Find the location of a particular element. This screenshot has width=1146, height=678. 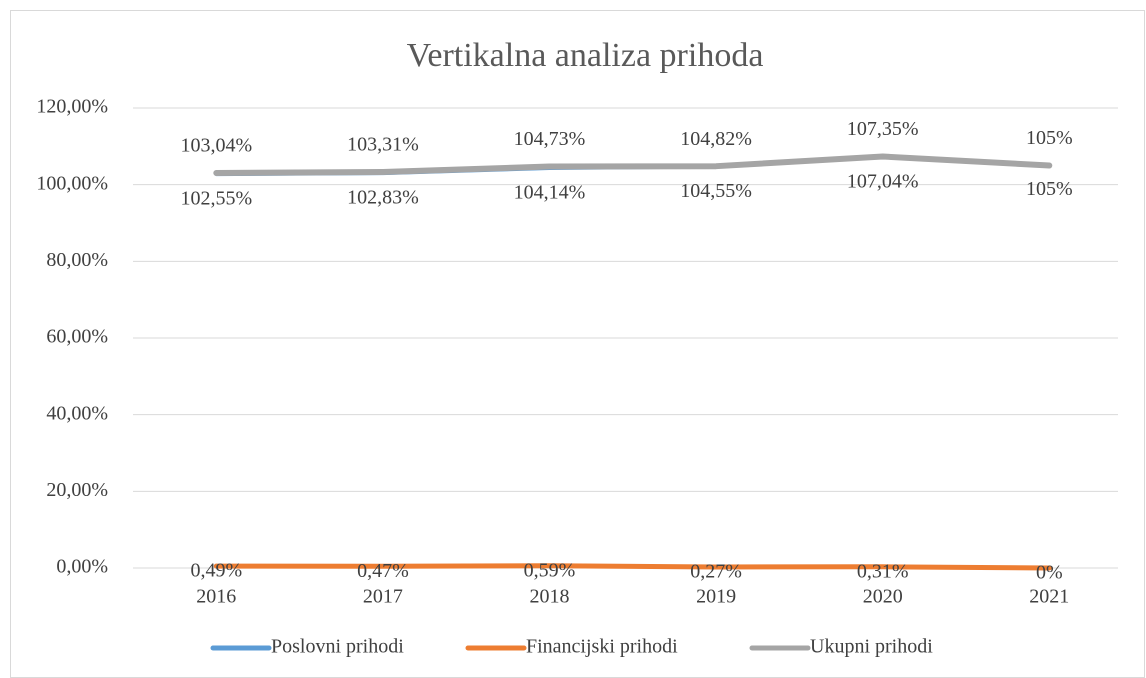

data-label: 0,27% is located at coordinates (716, 572).